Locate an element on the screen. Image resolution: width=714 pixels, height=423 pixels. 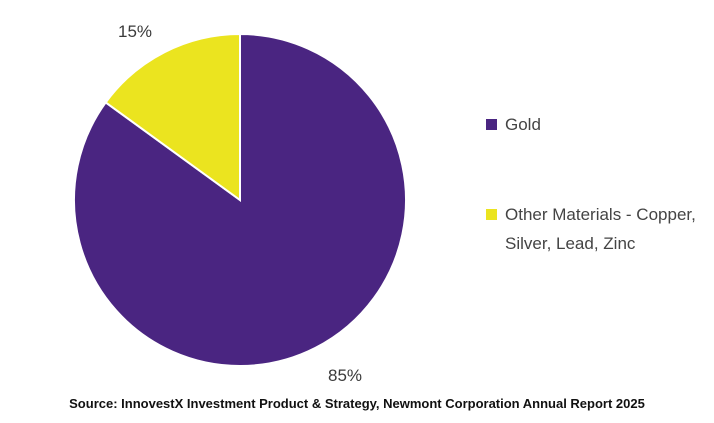
slice-label-other: 15% is located at coordinates (135, 31).